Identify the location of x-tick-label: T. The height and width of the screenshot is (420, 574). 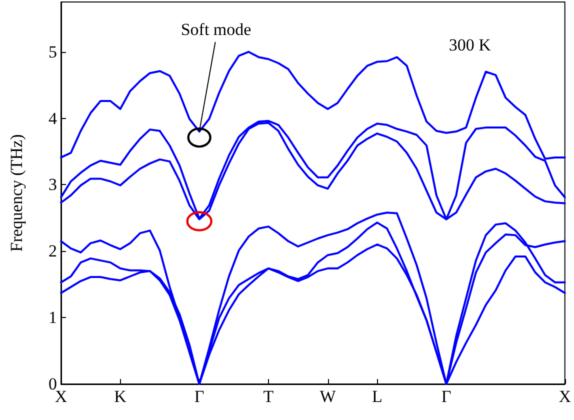
(268, 396).